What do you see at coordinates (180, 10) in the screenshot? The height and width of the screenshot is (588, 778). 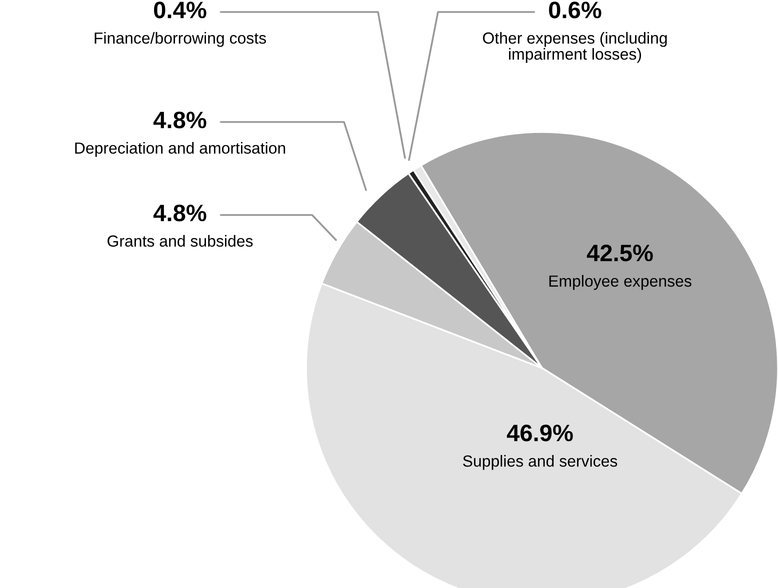 I see `data-label: 0.4%` at bounding box center [180, 10].